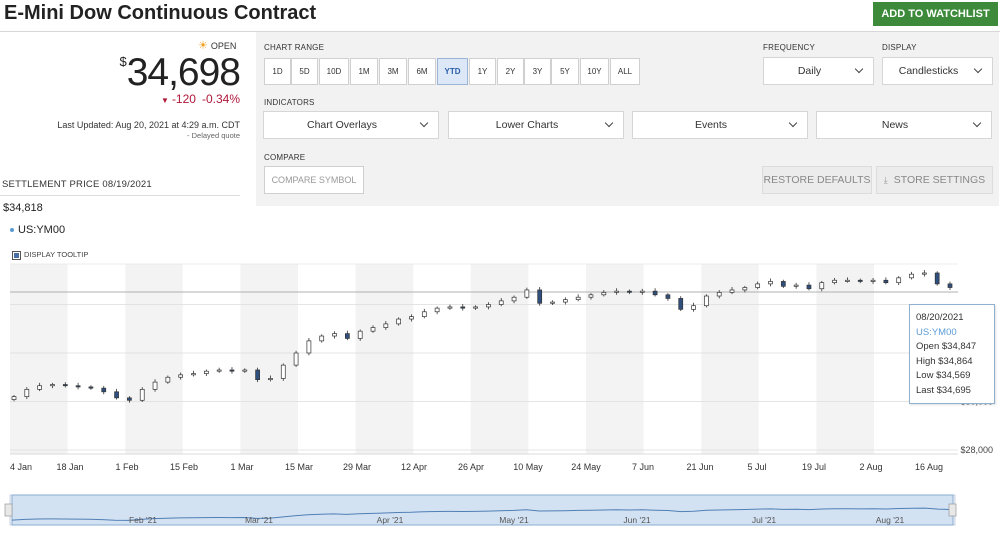 Image resolution: width=1000 pixels, height=539 pixels. Describe the element at coordinates (934, 180) in the screenshot. I see `store-settings-button: ⤓ STORE SETTINGS` at that location.